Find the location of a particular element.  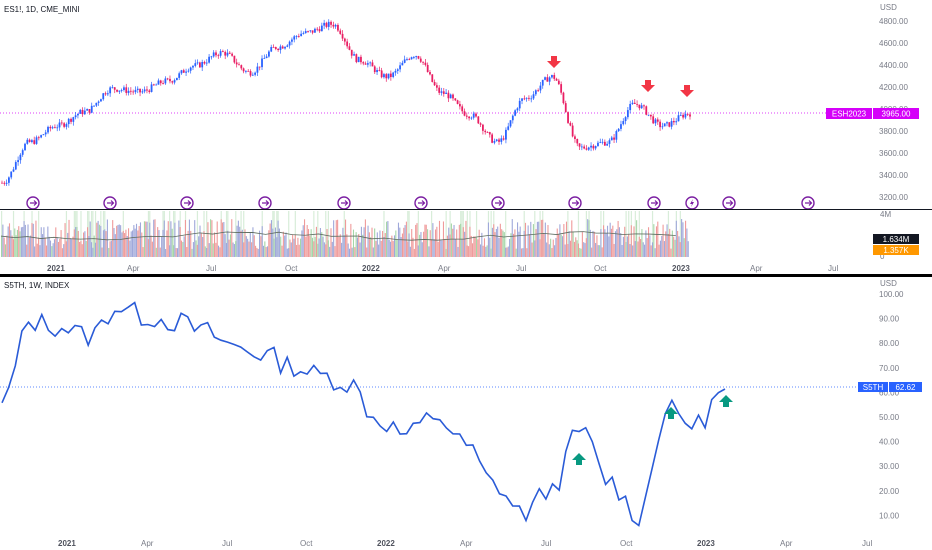

event-icons is located at coordinates (420, 203).